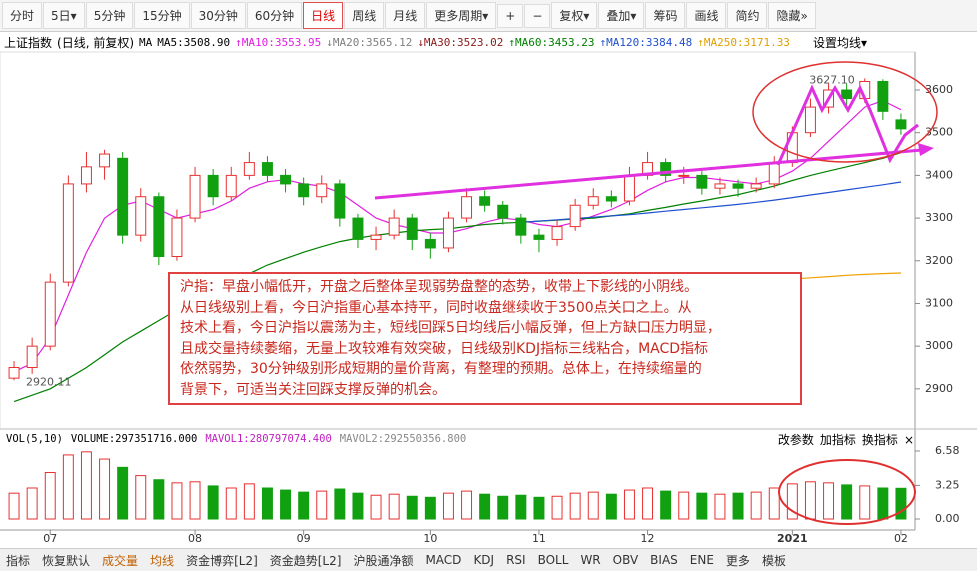 The height and width of the screenshot is (579, 977). What do you see at coordinates (706, 15) in the screenshot?
I see `toolbar-button: 画线` at bounding box center [706, 15].